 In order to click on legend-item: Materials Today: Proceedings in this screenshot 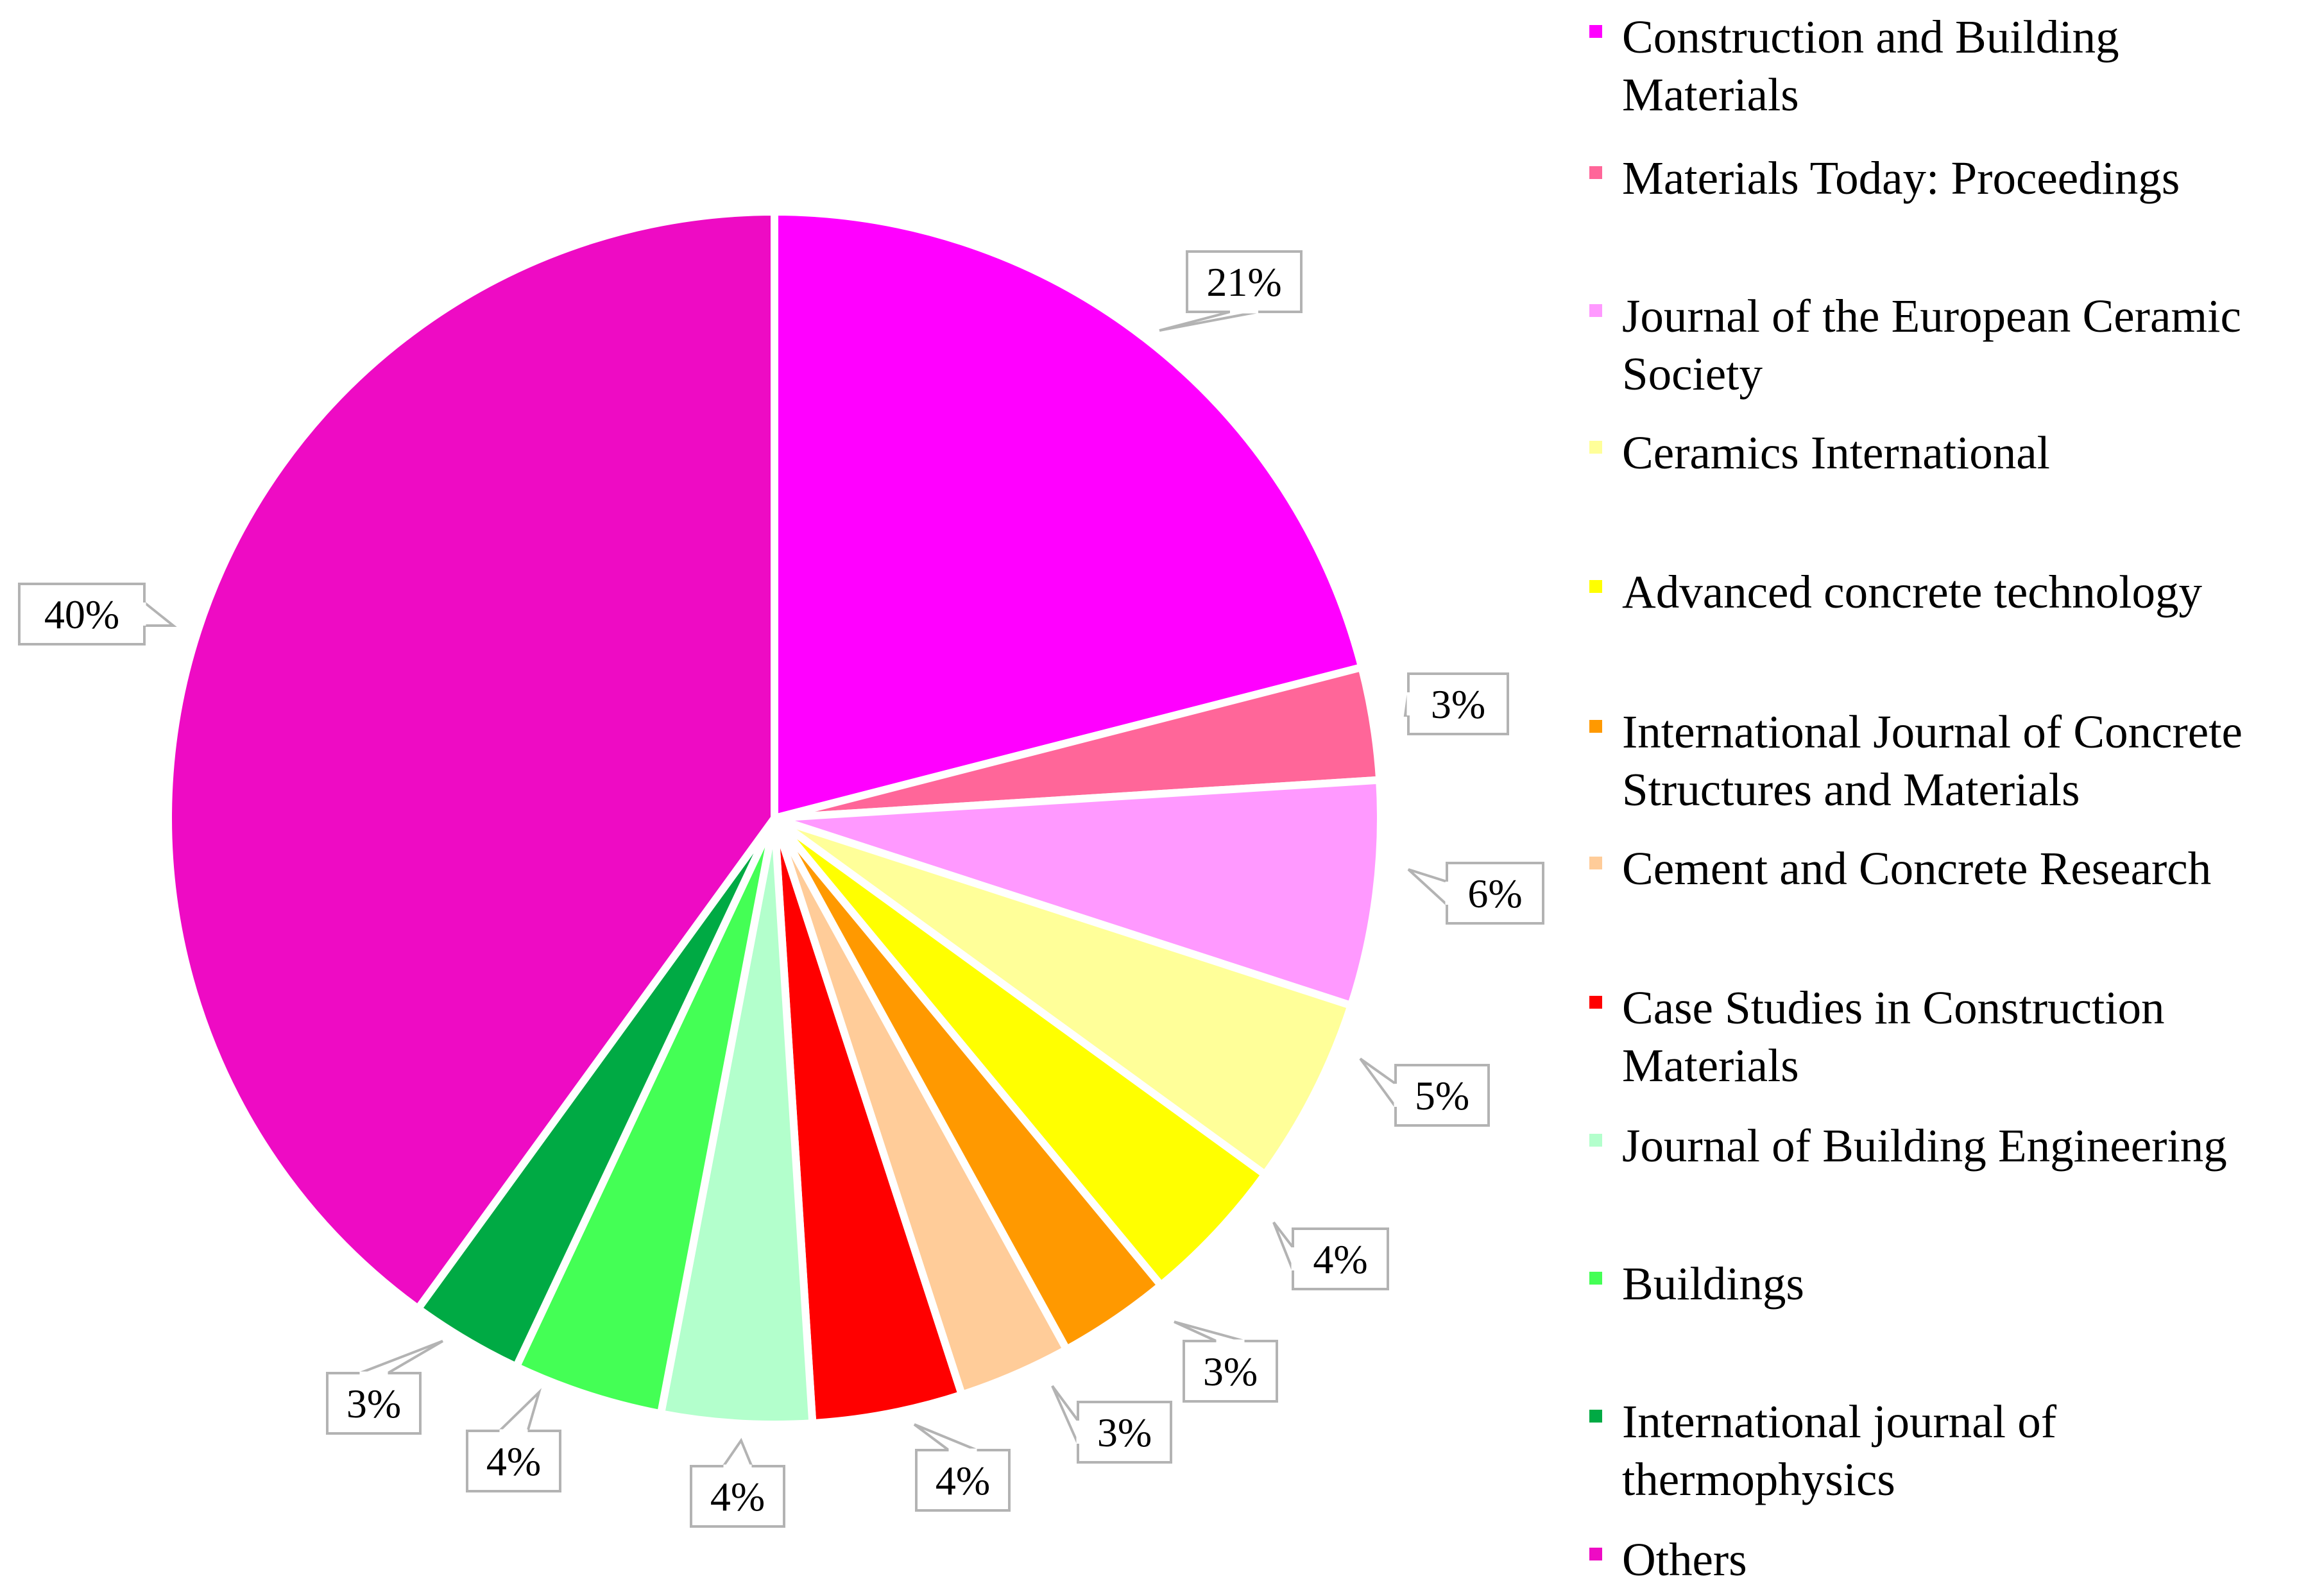, I will do `click(1884, 178)`.